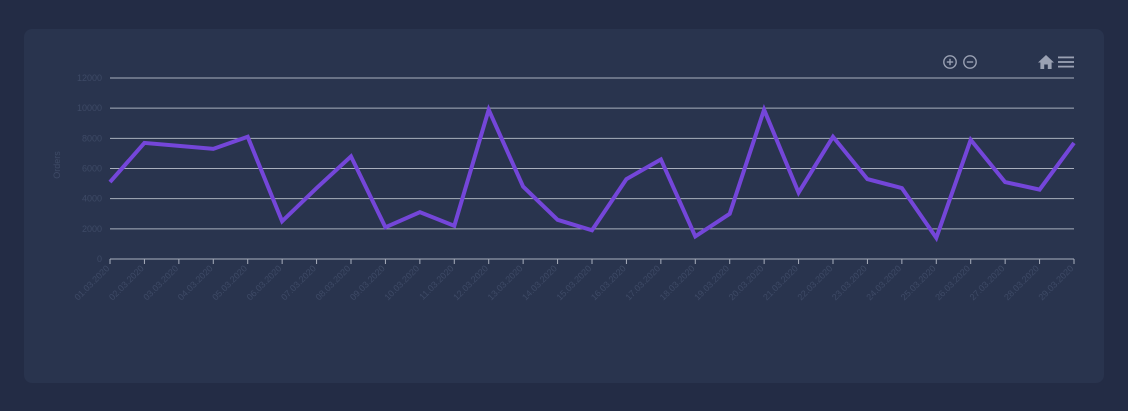 The width and height of the screenshot is (1128, 411). I want to click on menu-icon, so click(1066, 62).